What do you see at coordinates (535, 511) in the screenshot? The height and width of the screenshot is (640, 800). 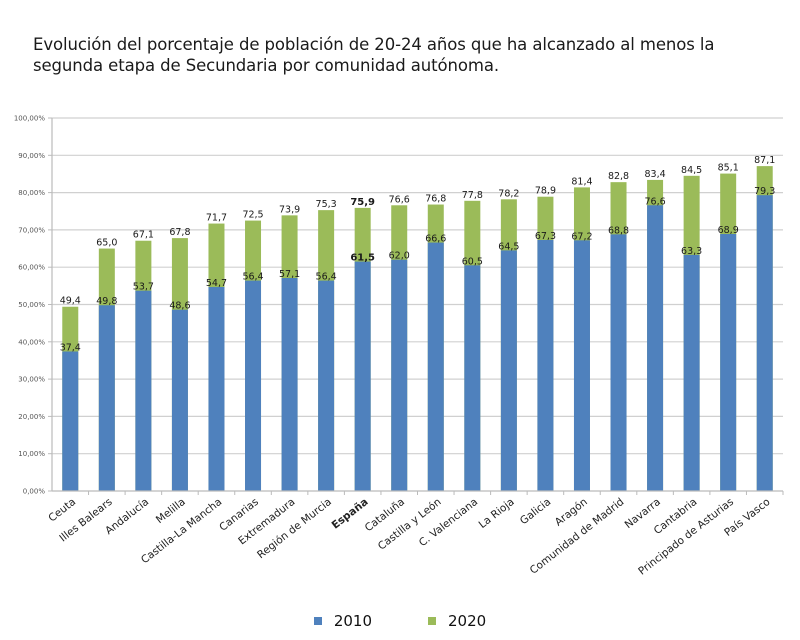 I see `x-tick-label: Galicia` at bounding box center [535, 511].